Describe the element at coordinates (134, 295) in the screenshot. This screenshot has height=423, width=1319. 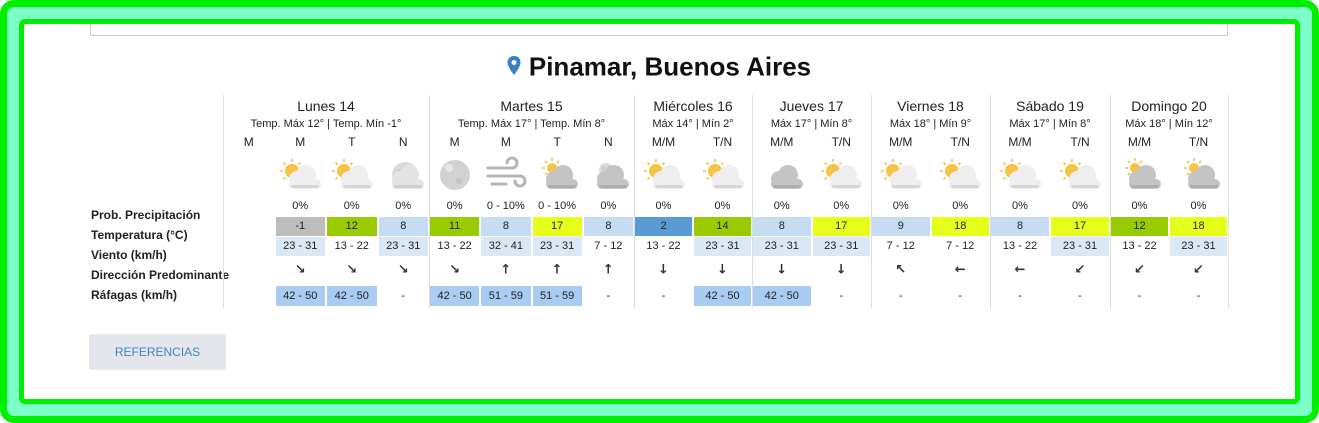
I see `row-label: Ráfagas (km/h)` at that location.